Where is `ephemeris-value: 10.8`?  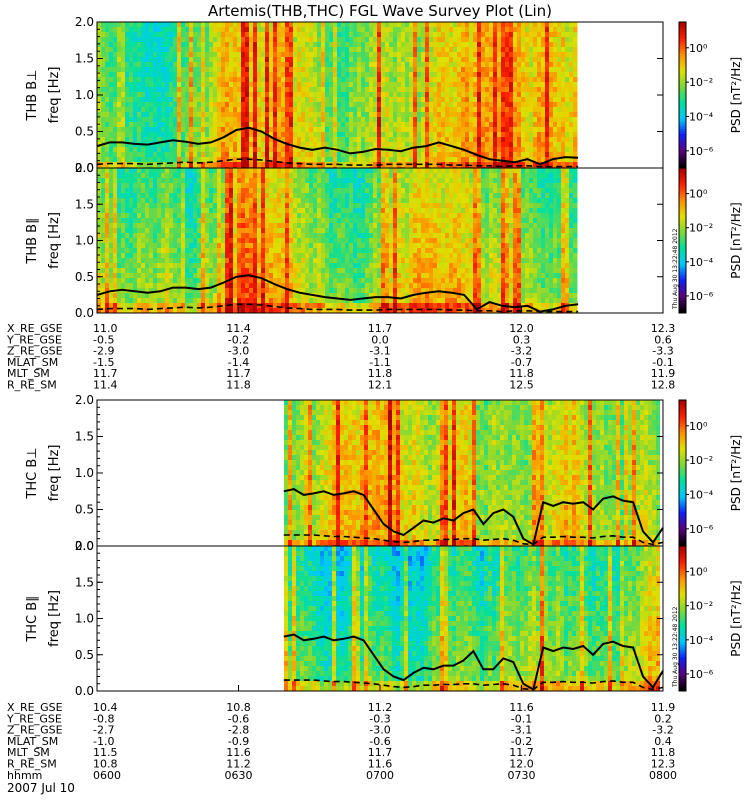
ephemeris-value: 10.8 is located at coordinates (105, 764).